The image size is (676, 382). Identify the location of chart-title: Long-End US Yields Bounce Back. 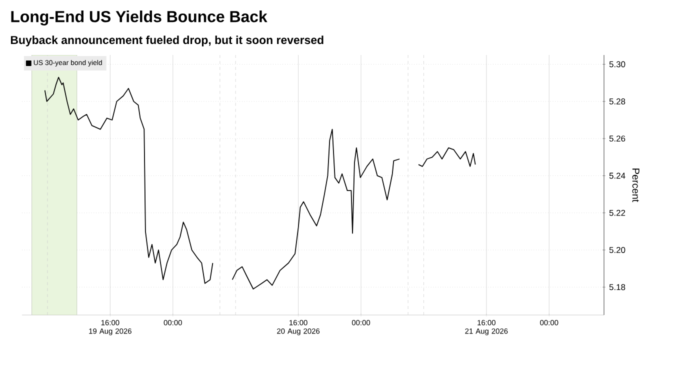
(139, 18).